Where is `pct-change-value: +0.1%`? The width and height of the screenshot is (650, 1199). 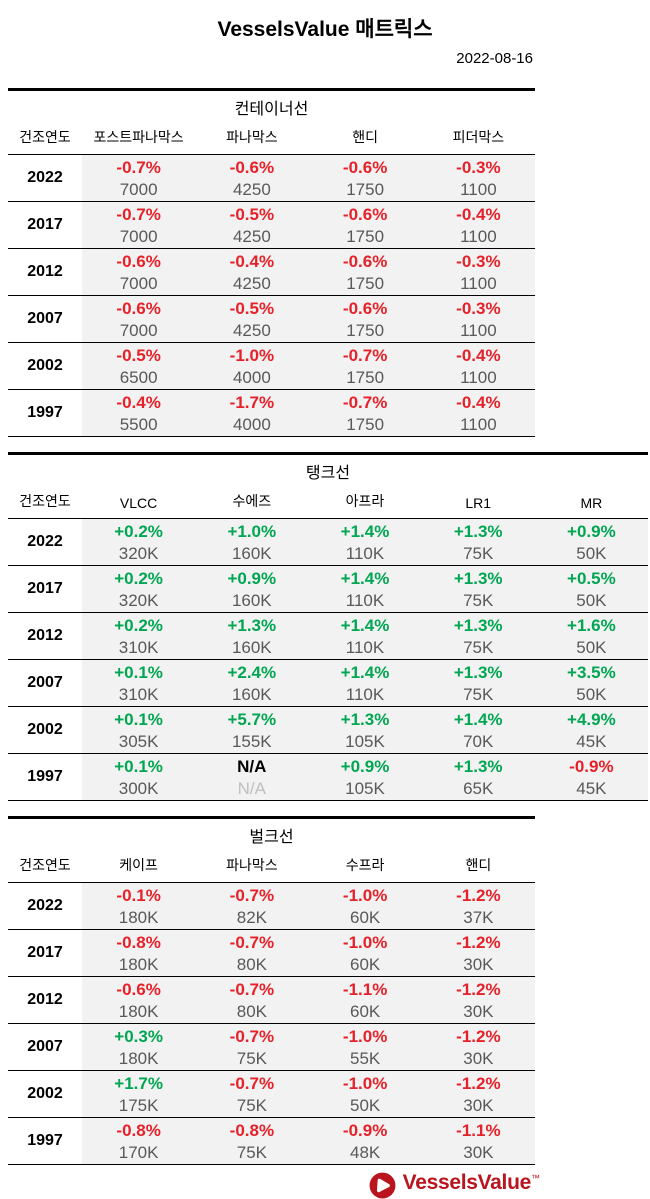 pct-change-value: +0.1% is located at coordinates (138, 766).